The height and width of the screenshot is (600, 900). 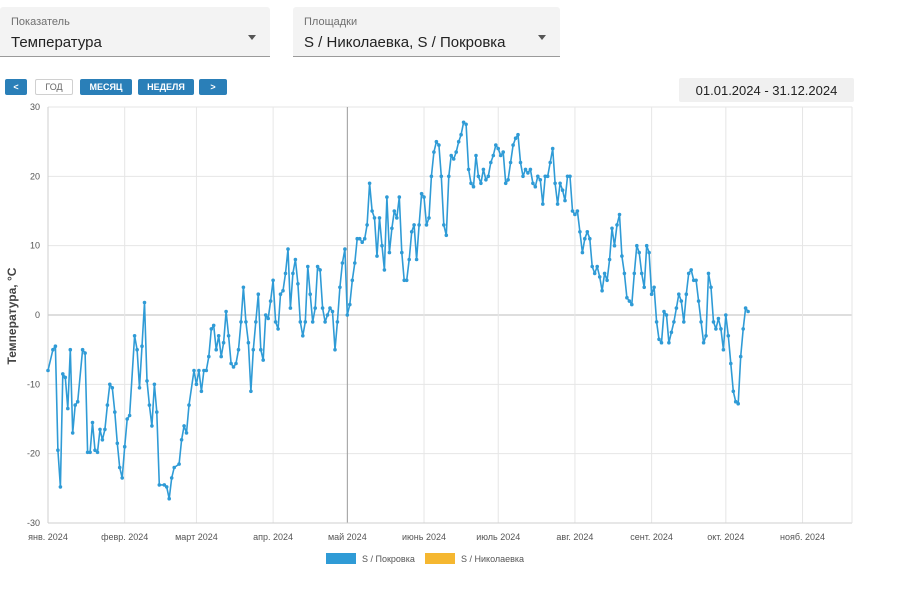 I want to click on legend-label-2: S / Николаевка, so click(x=493, y=558).